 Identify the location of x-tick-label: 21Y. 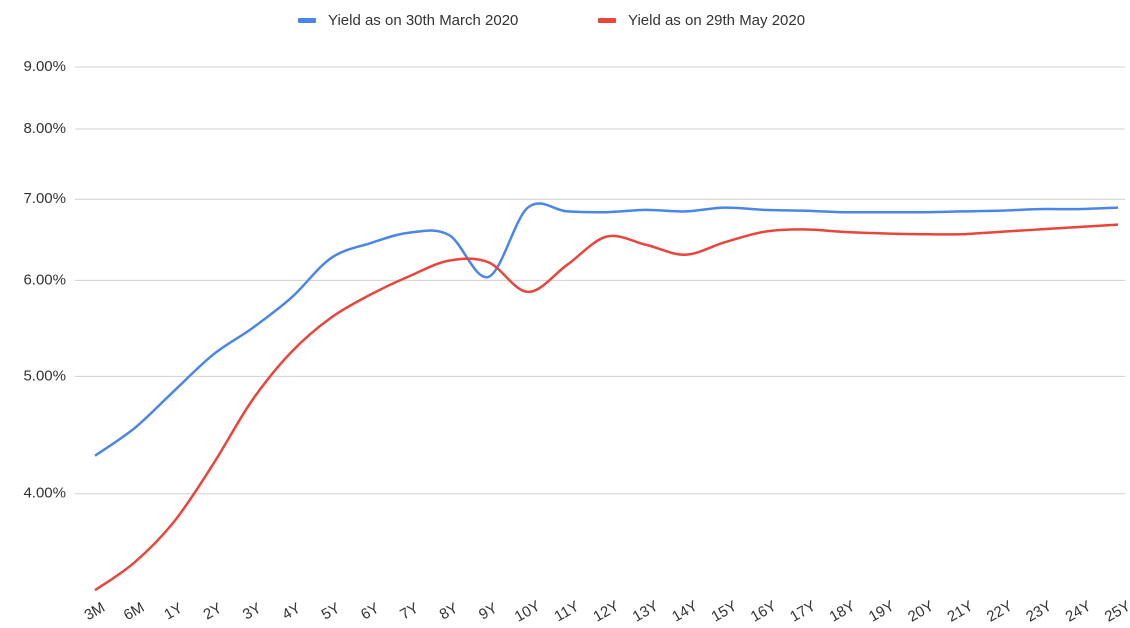
(961, 612).